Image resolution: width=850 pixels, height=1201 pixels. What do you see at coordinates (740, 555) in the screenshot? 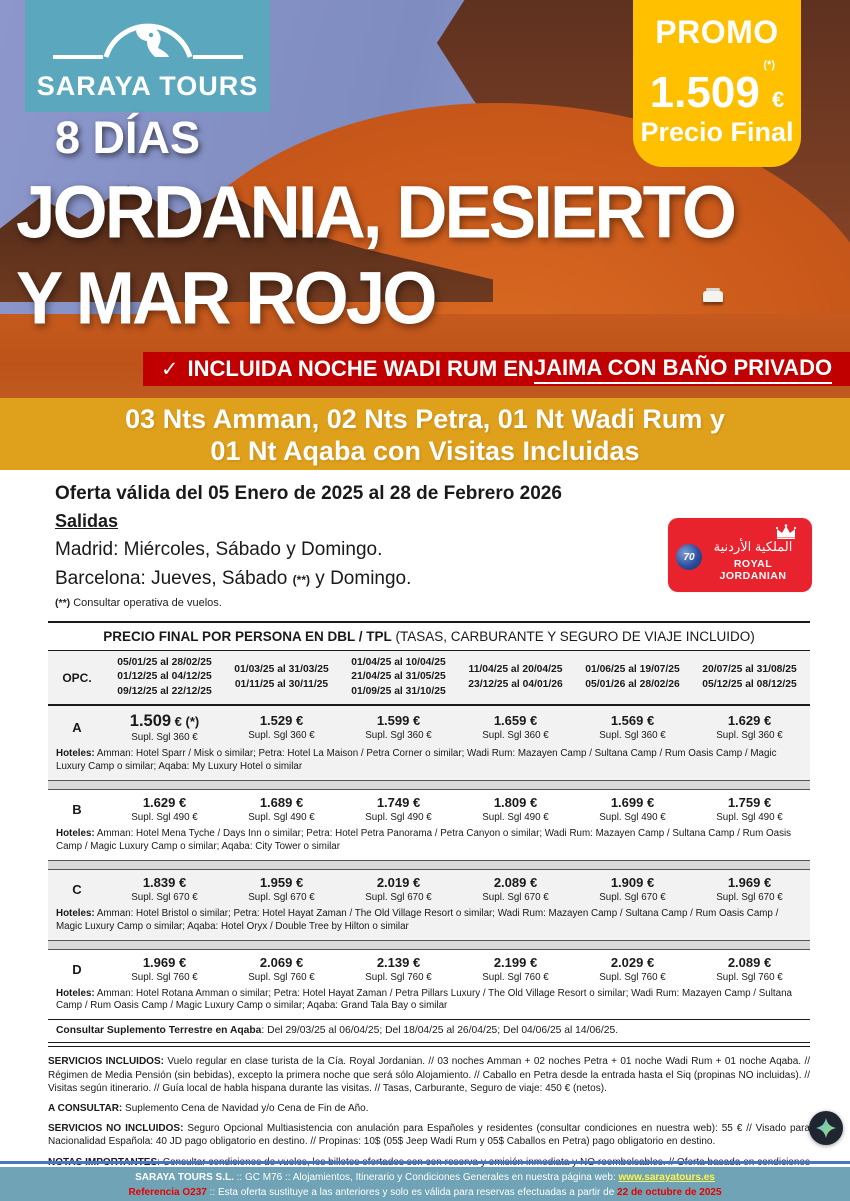
I see `royal-jordanian-logo: 70 الملكية الأردنية ROYAL JORDANIAN` at bounding box center [740, 555].